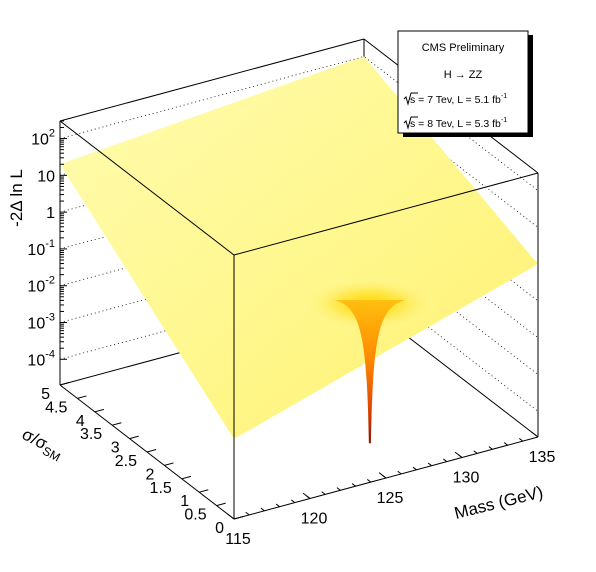 Image resolution: width=596 pixels, height=572 pixels. I want to click on x-tick-label: 125, so click(390, 498).